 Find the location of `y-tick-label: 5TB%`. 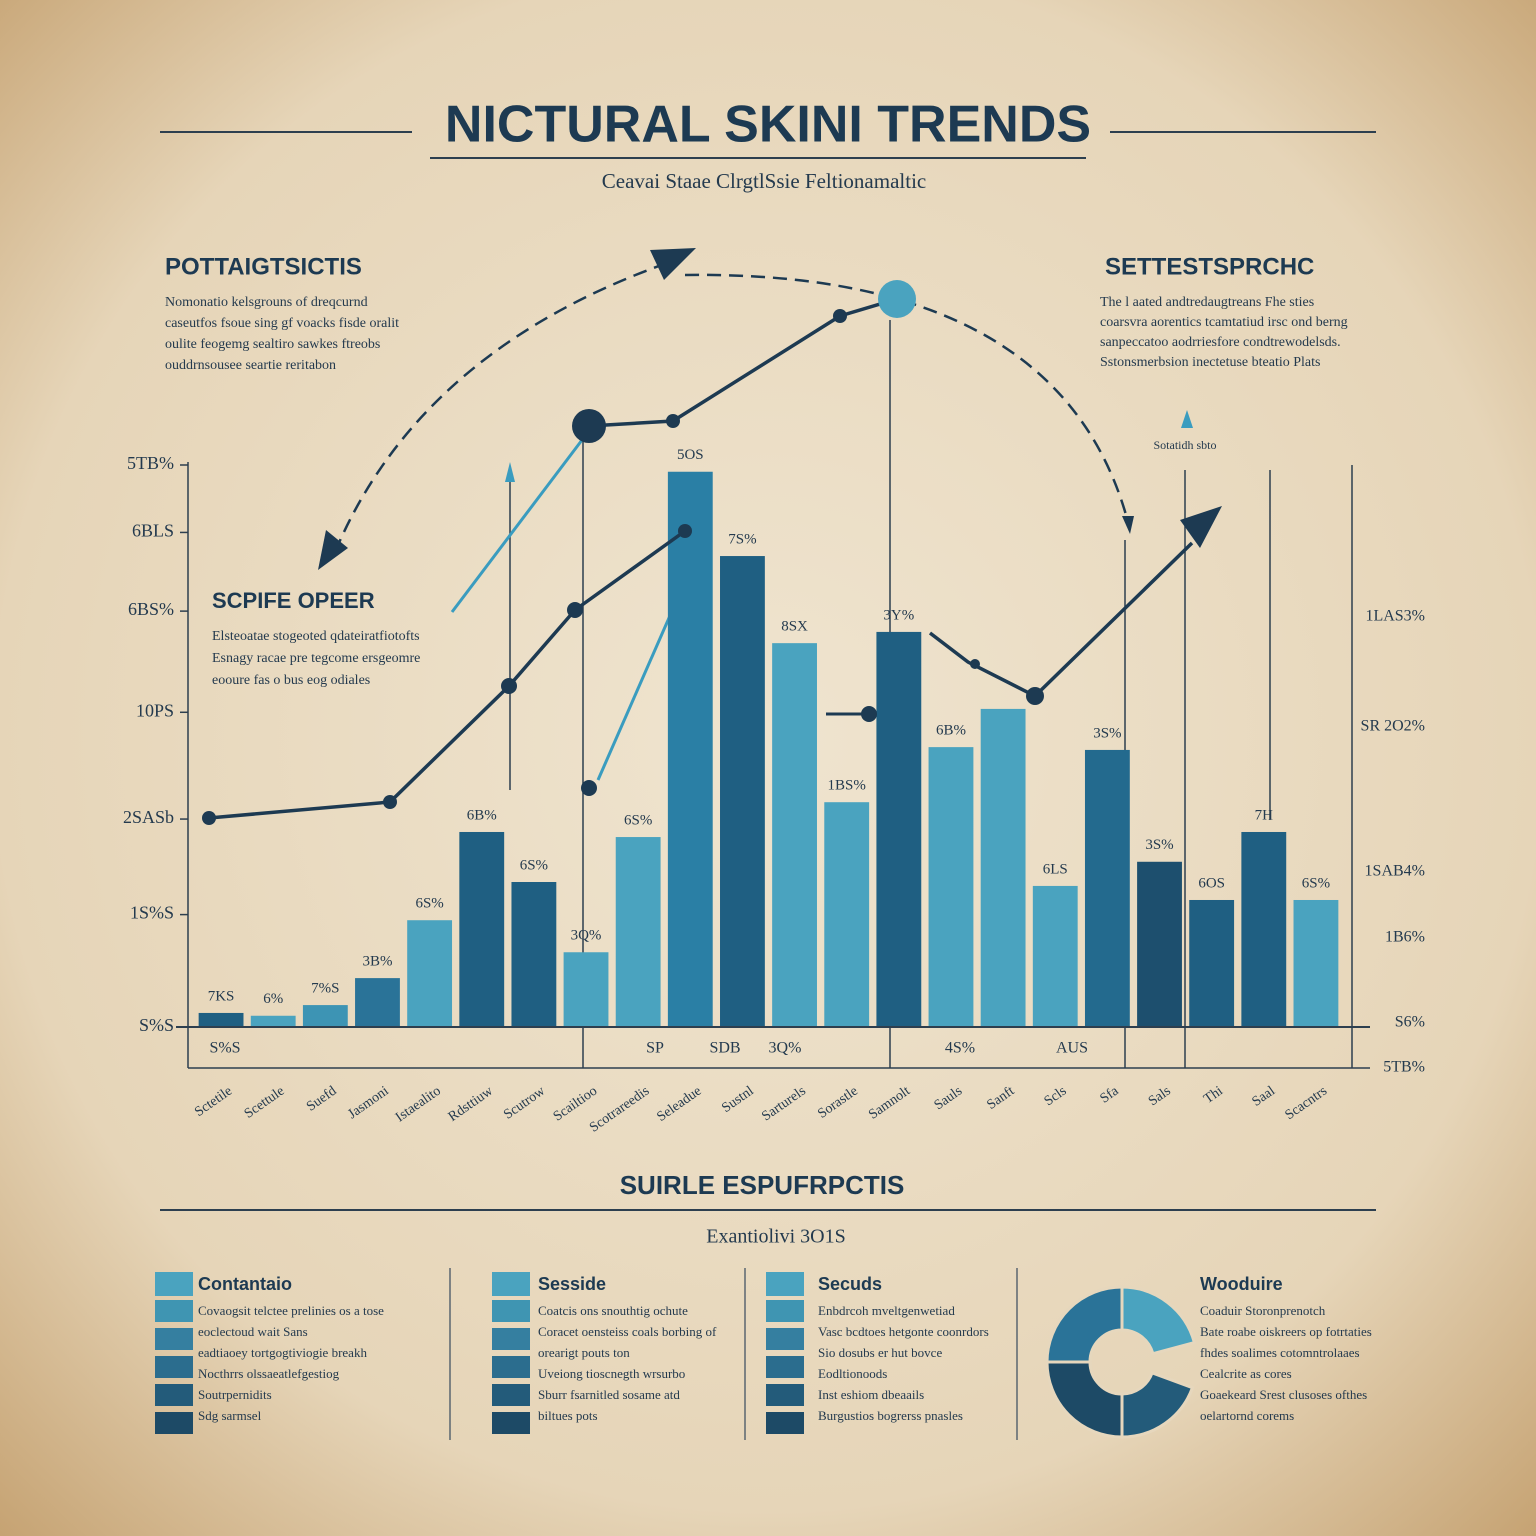

y-tick-label: 5TB% is located at coordinates (150, 463).